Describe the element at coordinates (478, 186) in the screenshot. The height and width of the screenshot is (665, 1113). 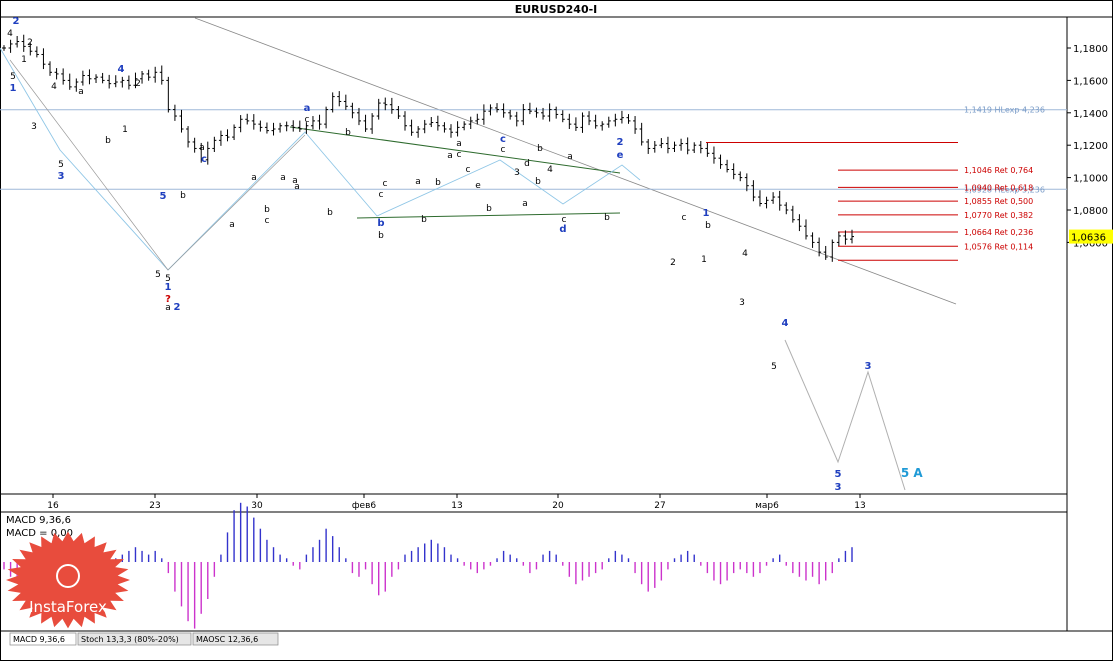
I see `wave-label: e` at that location.